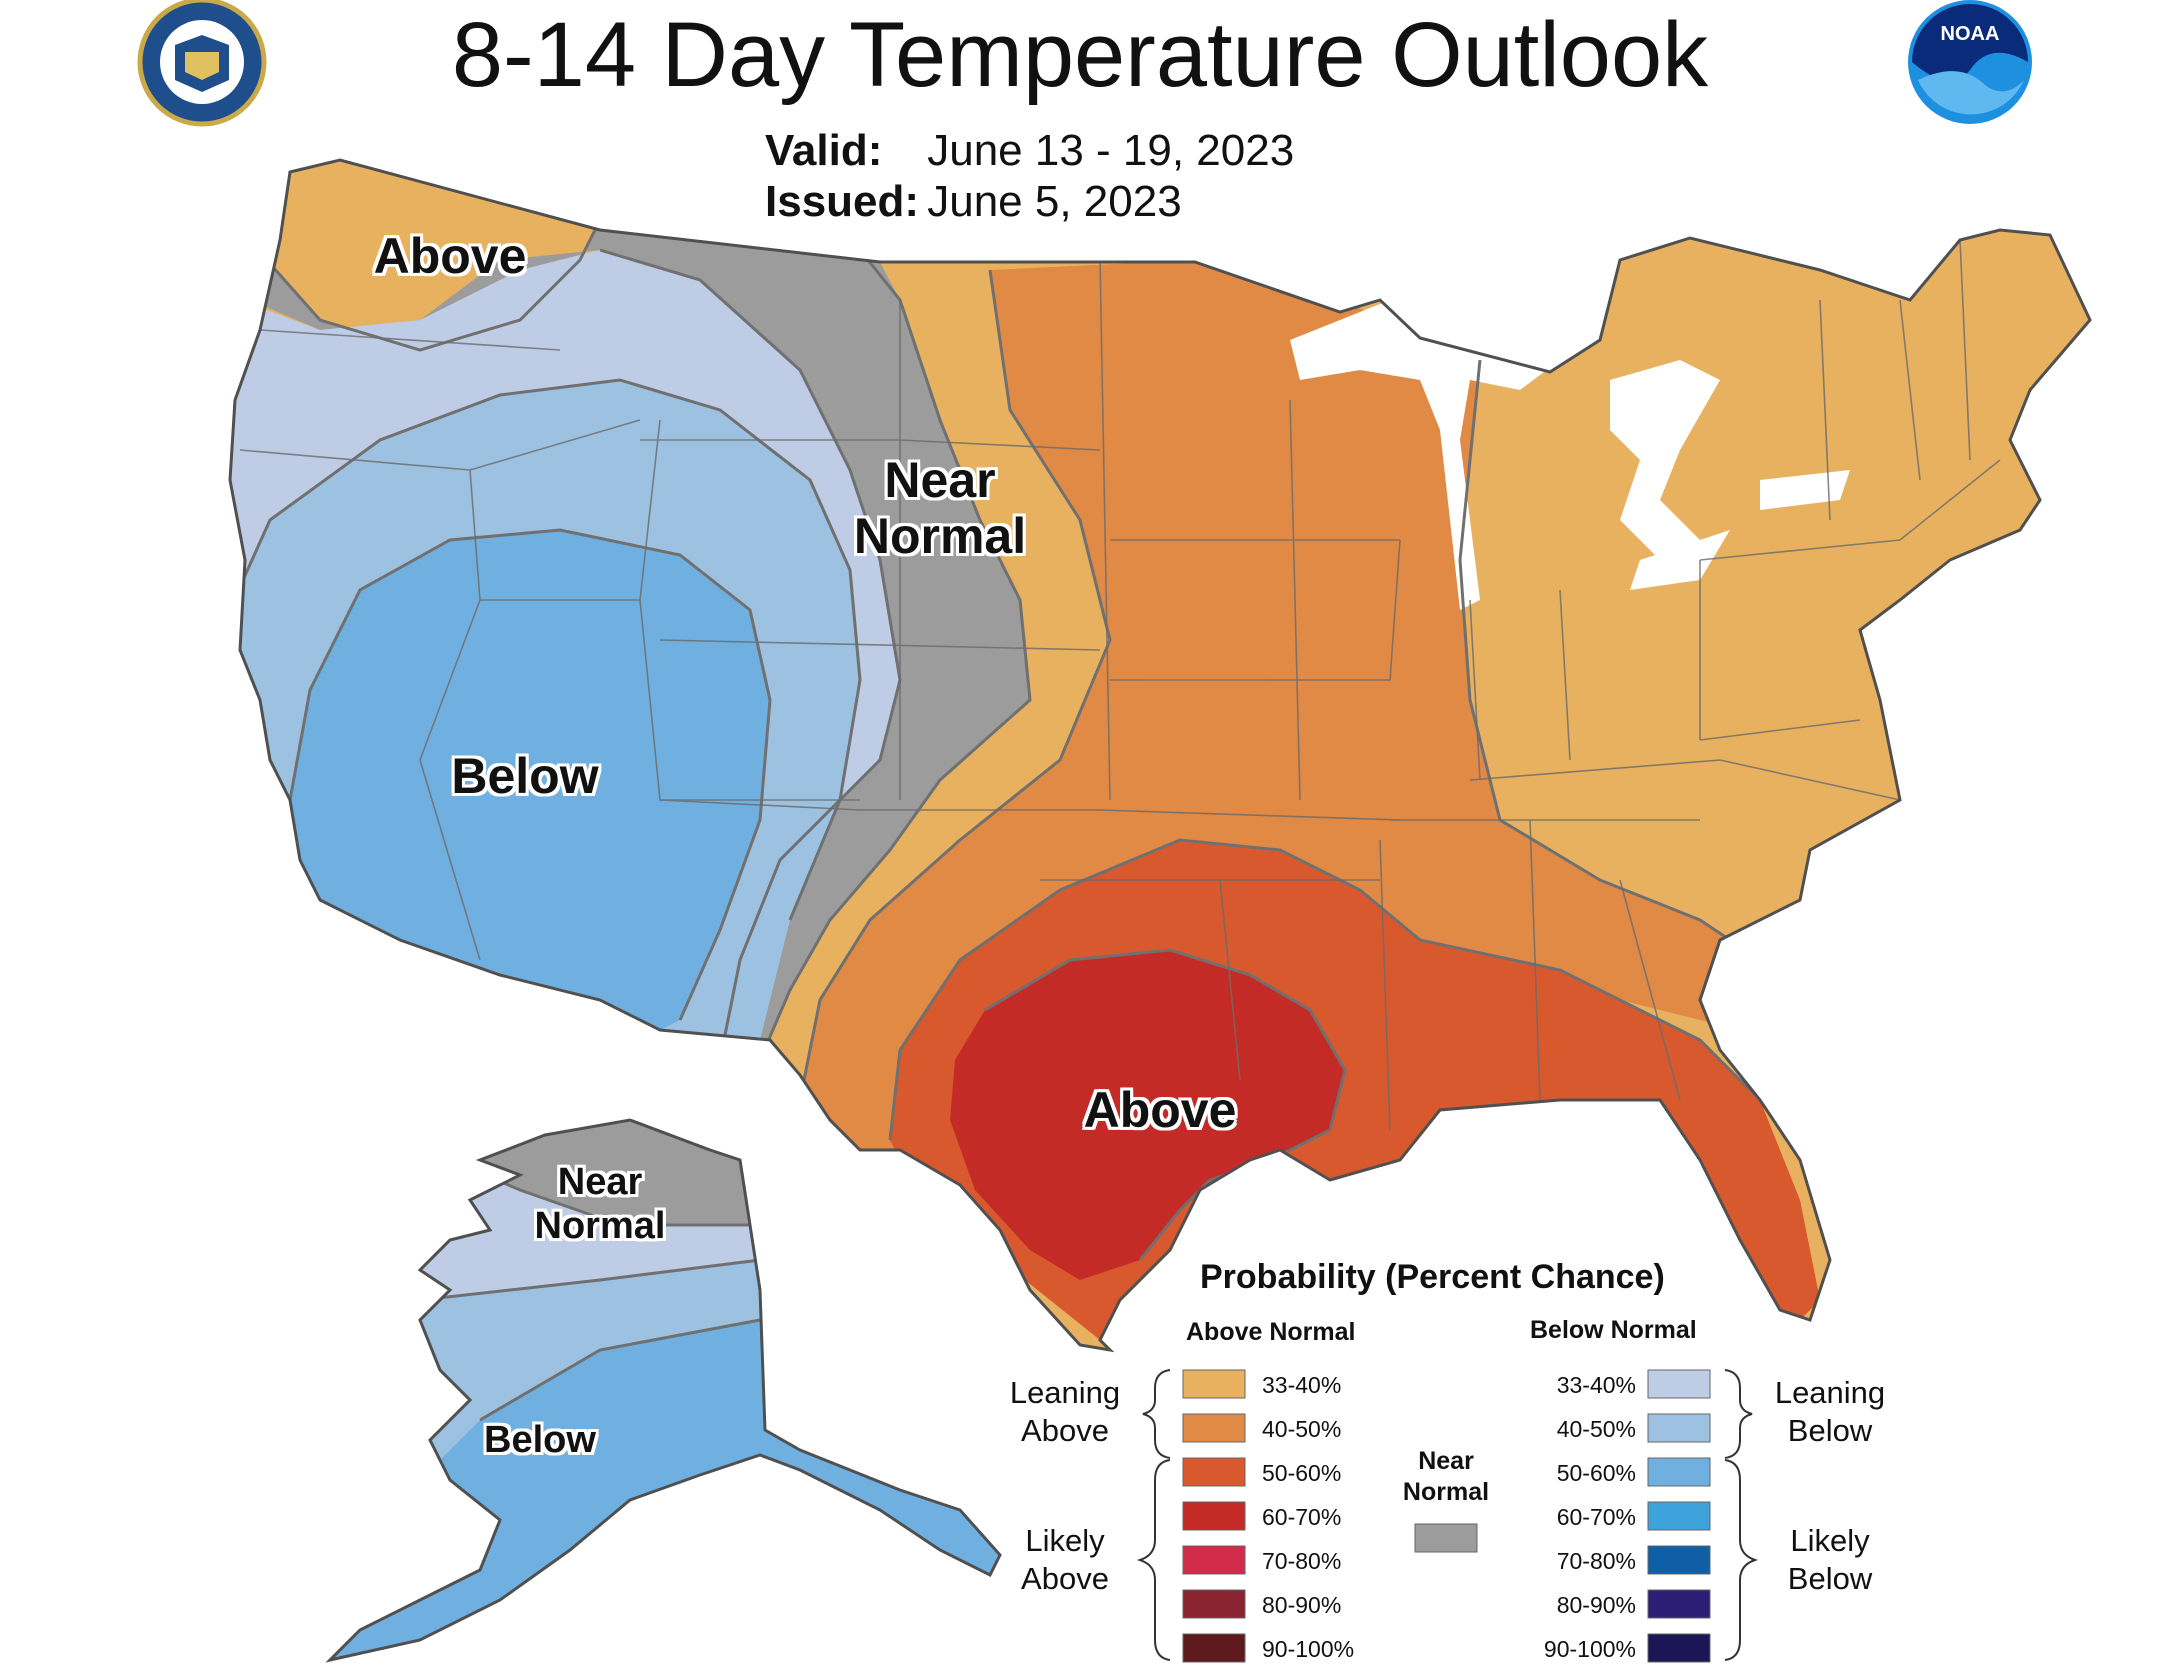 This screenshot has height=1667, width=2160. What do you see at coordinates (1080, 55) in the screenshot?
I see `map-title: 8-14 Day Temperature Outlook` at bounding box center [1080, 55].